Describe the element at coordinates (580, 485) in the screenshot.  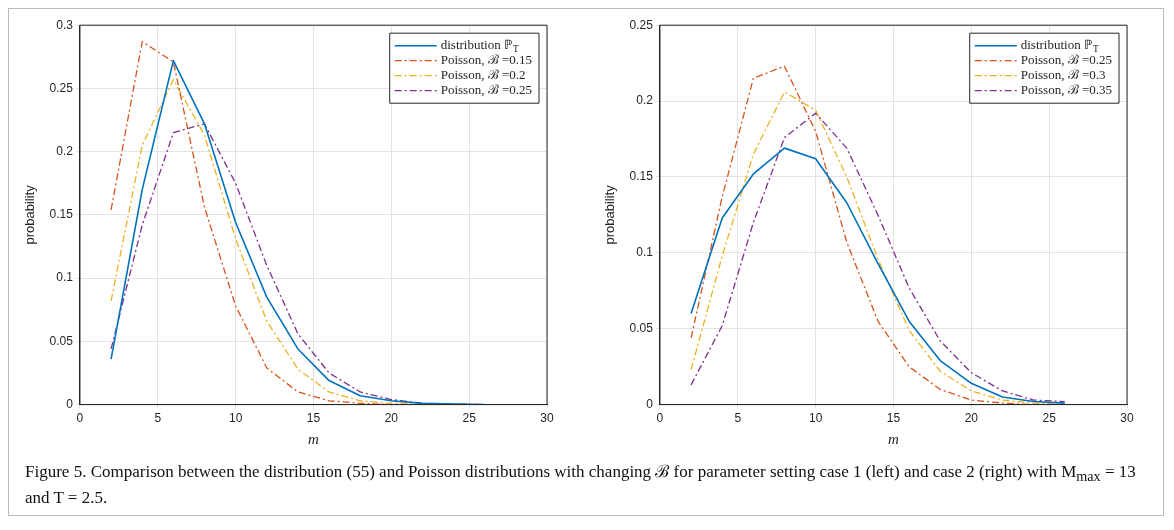
I see `text: Figure 5. Comparison between the distribution (55) and Poisson distributions with changing ℬ for parameter setting case 1 (left) and case 2 (right) with M$_{max}$ = 13 and T = 2.5.` at that location.